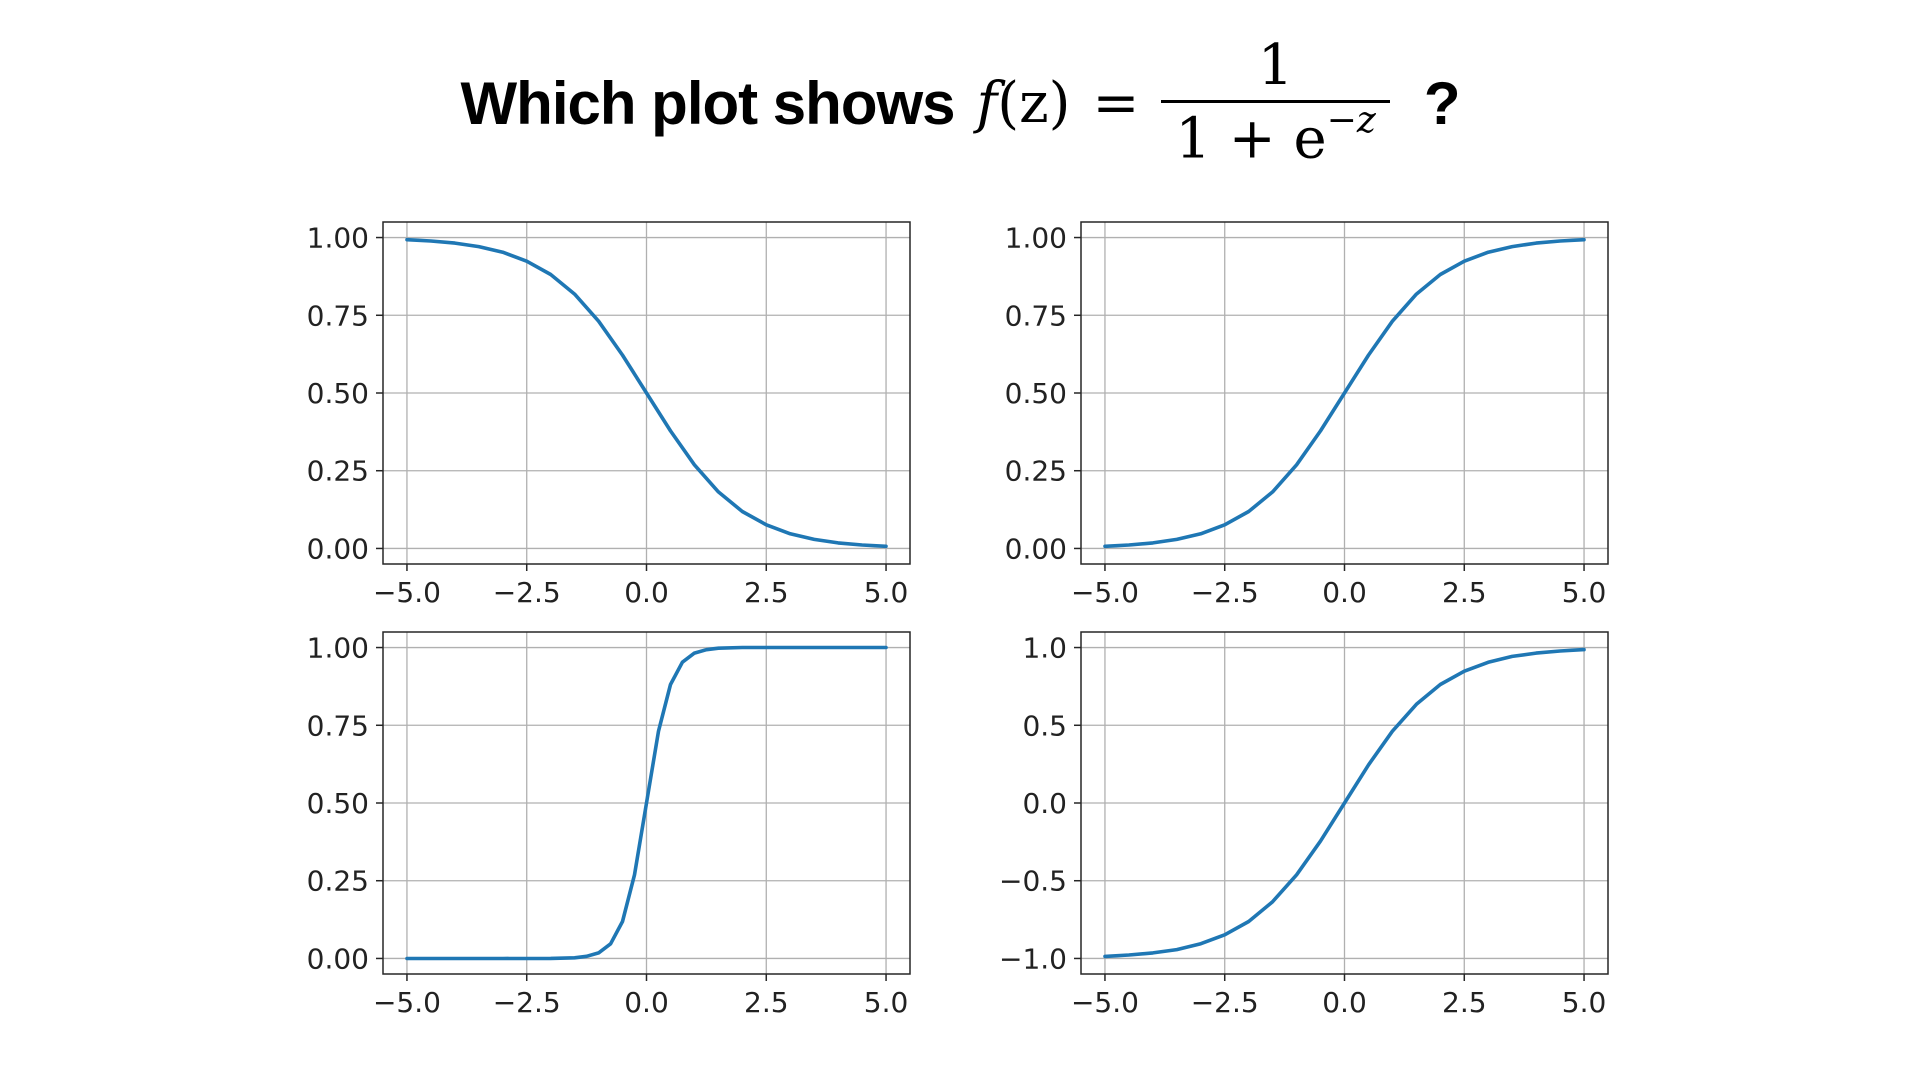  I want to click on title-suffix: ?, so click(1442, 103).